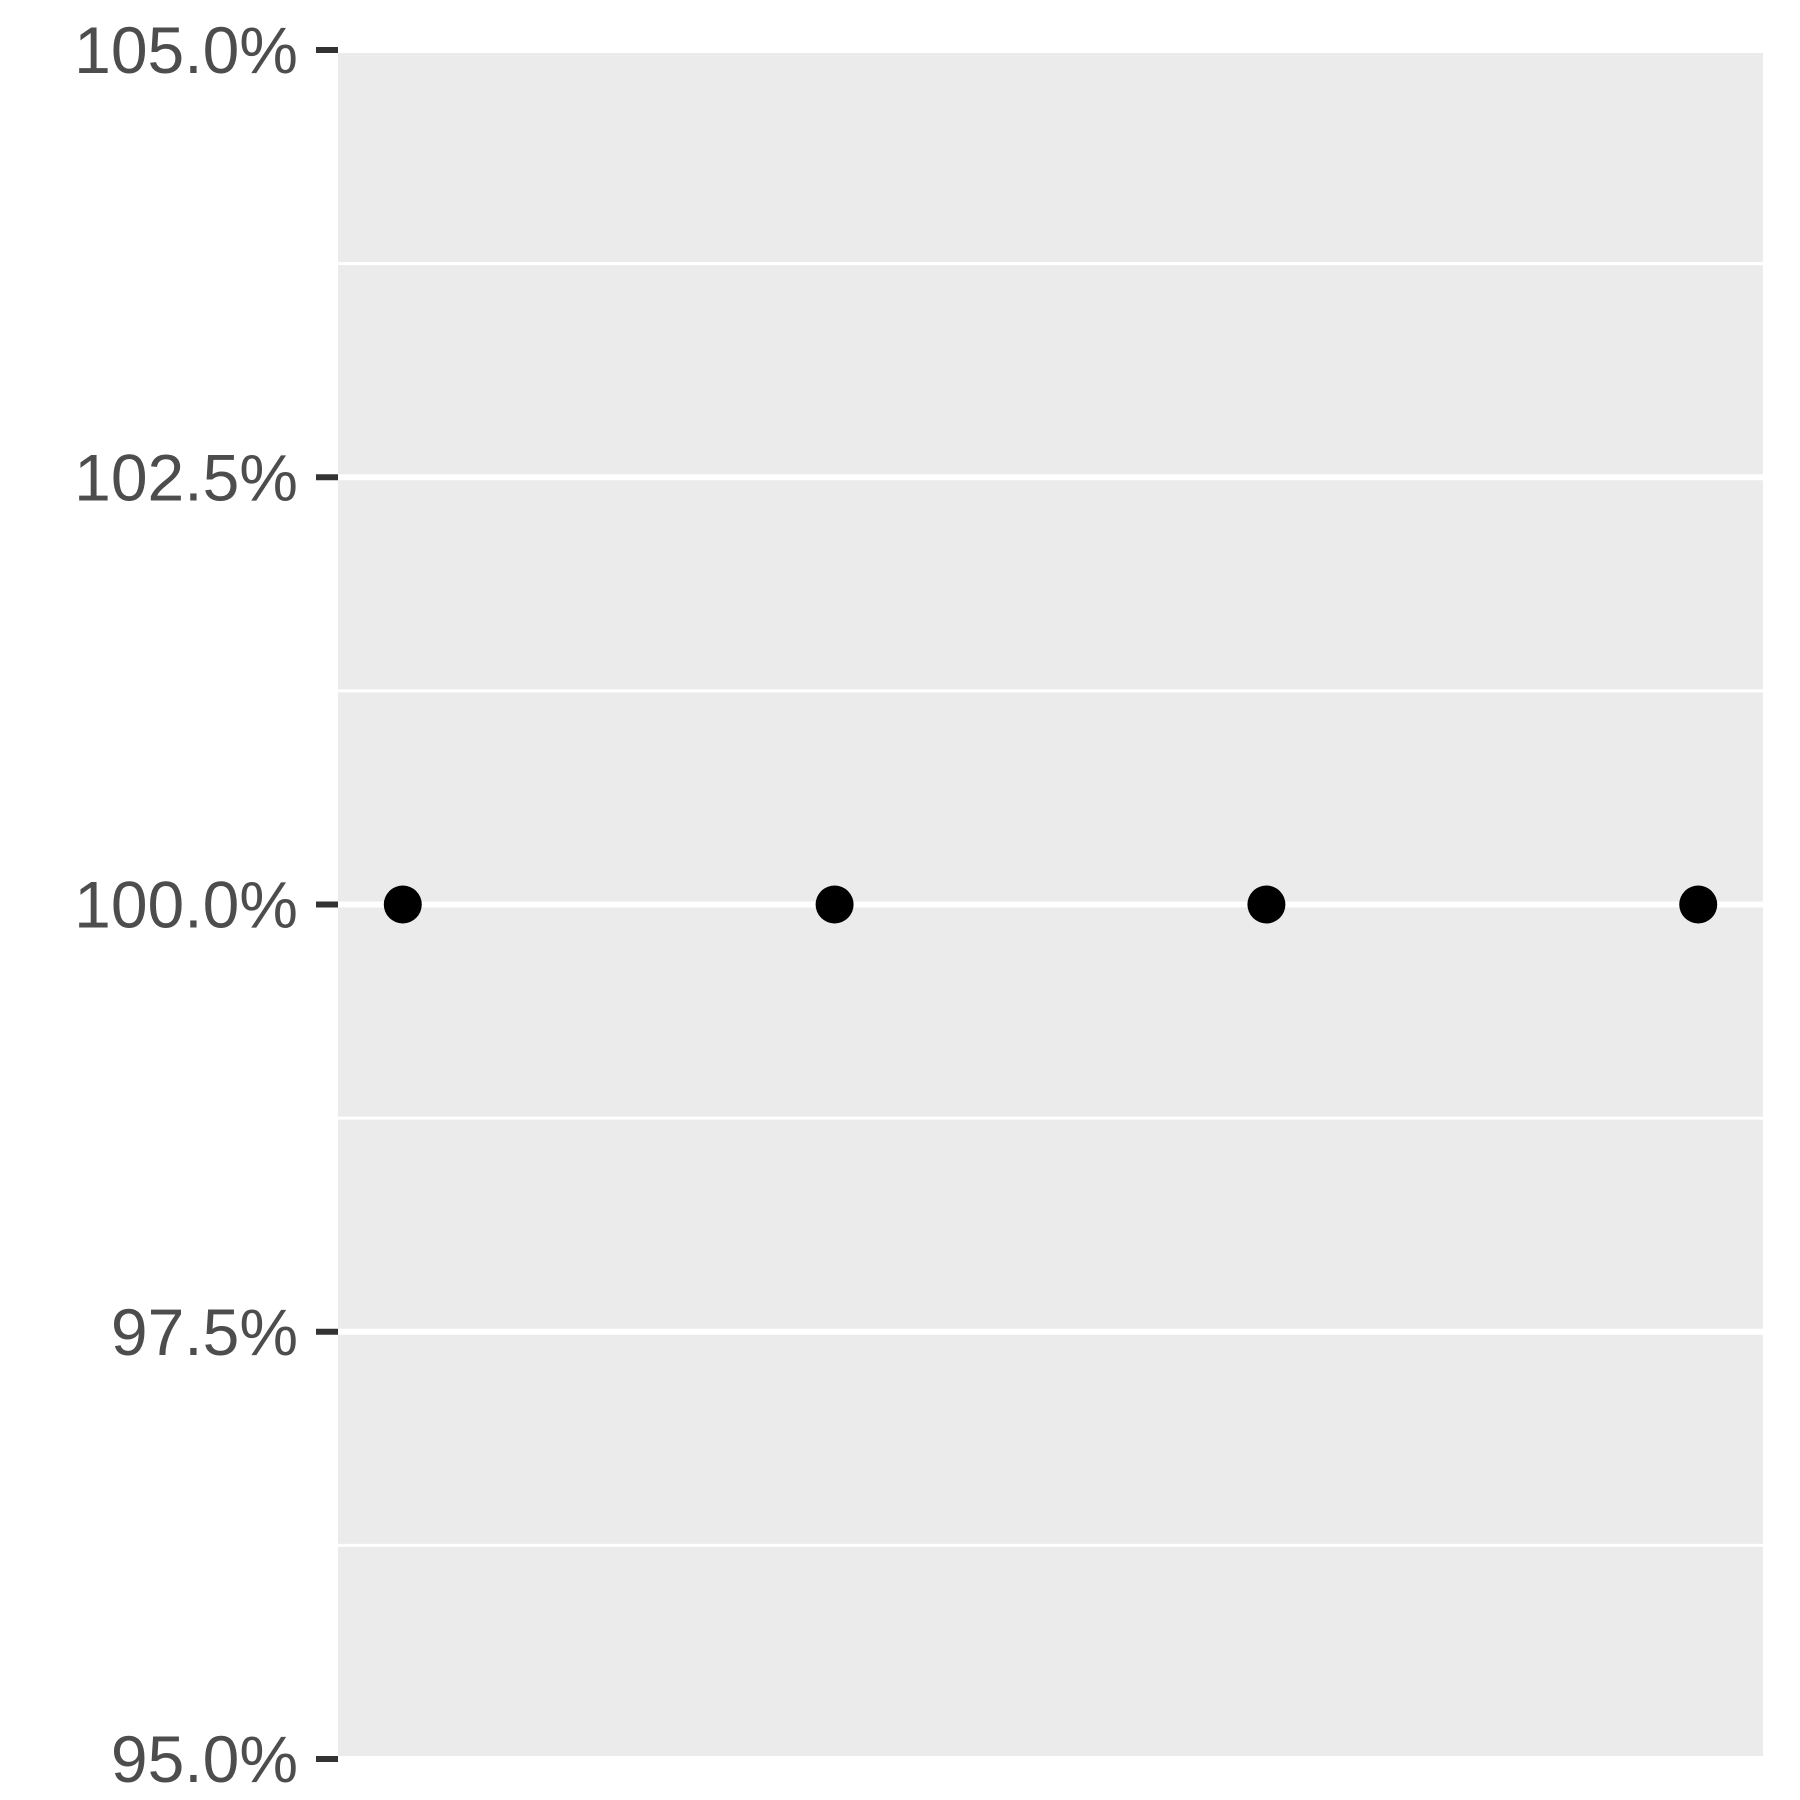  I want to click on data-points, so click(1050, 904).